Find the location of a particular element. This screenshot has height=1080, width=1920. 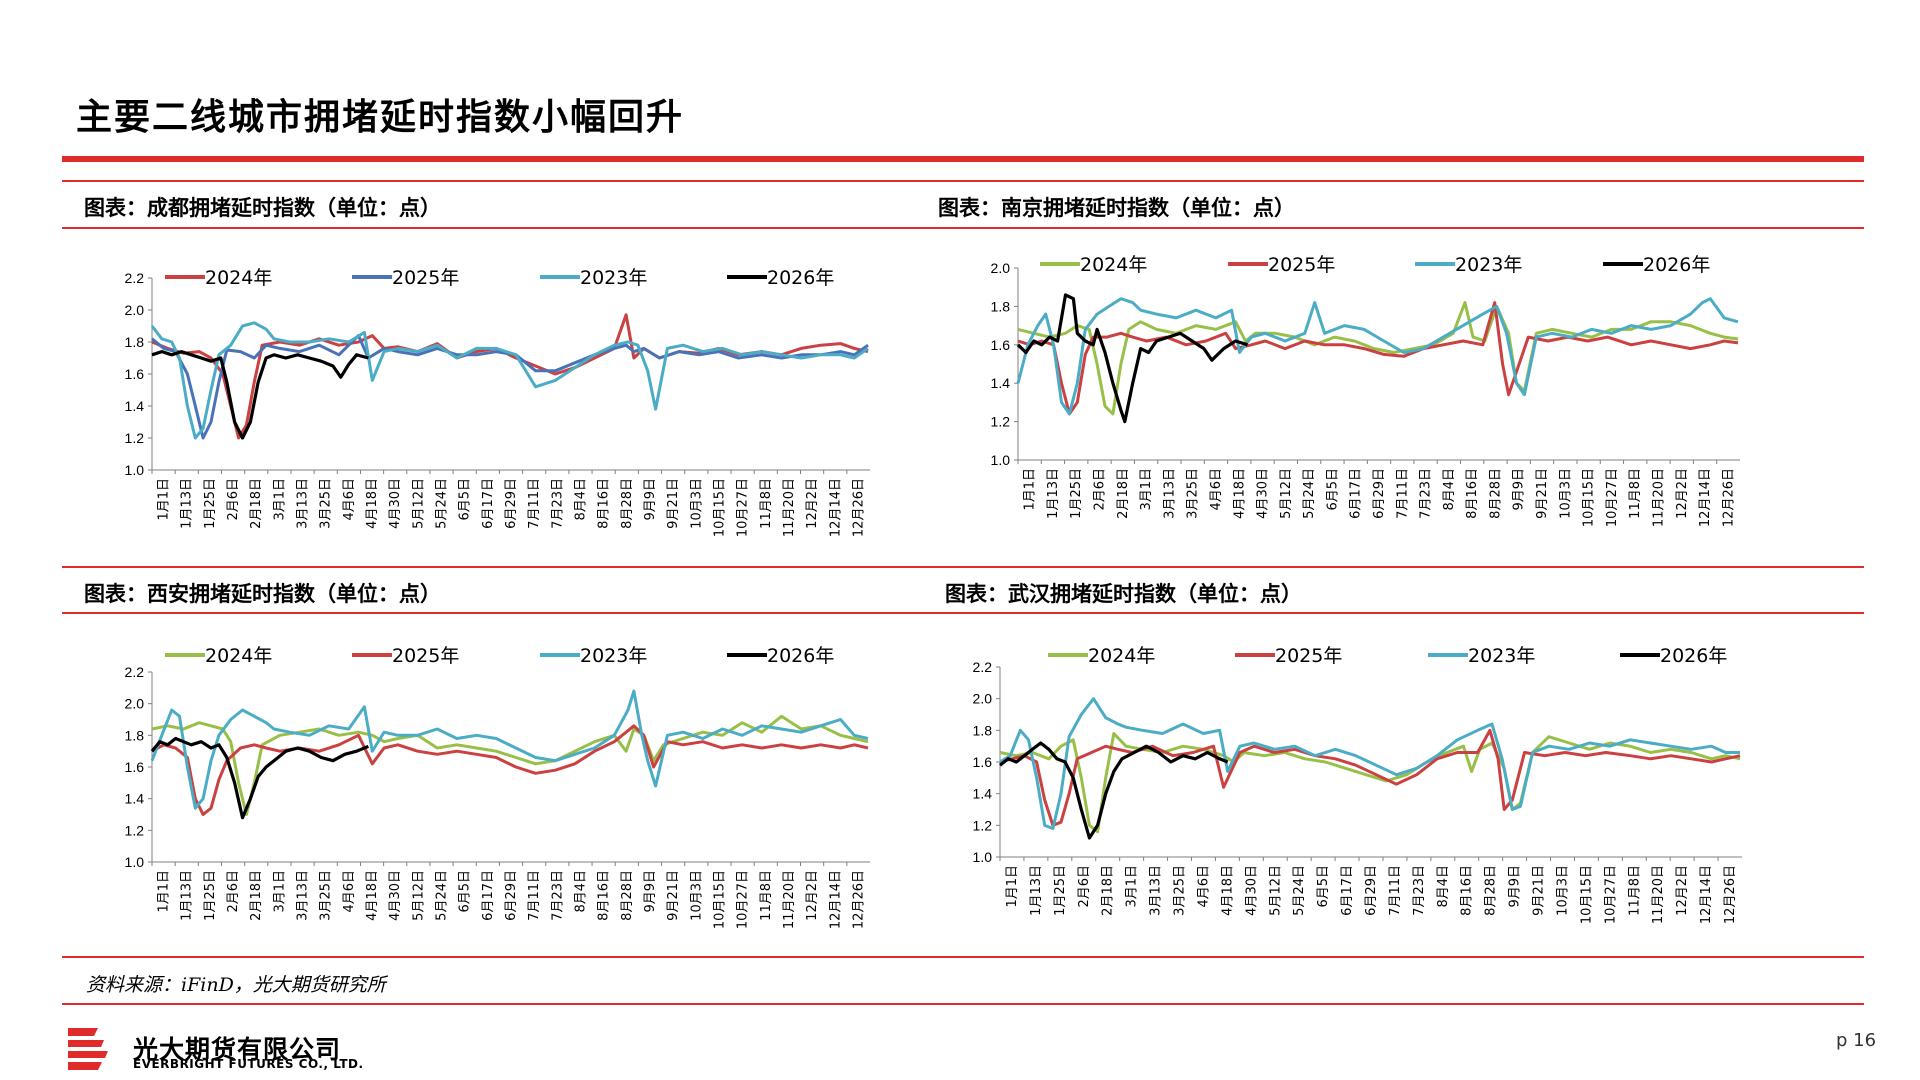

wuhan-x-tick-label: 7月11日 is located at coordinates (1395, 890).